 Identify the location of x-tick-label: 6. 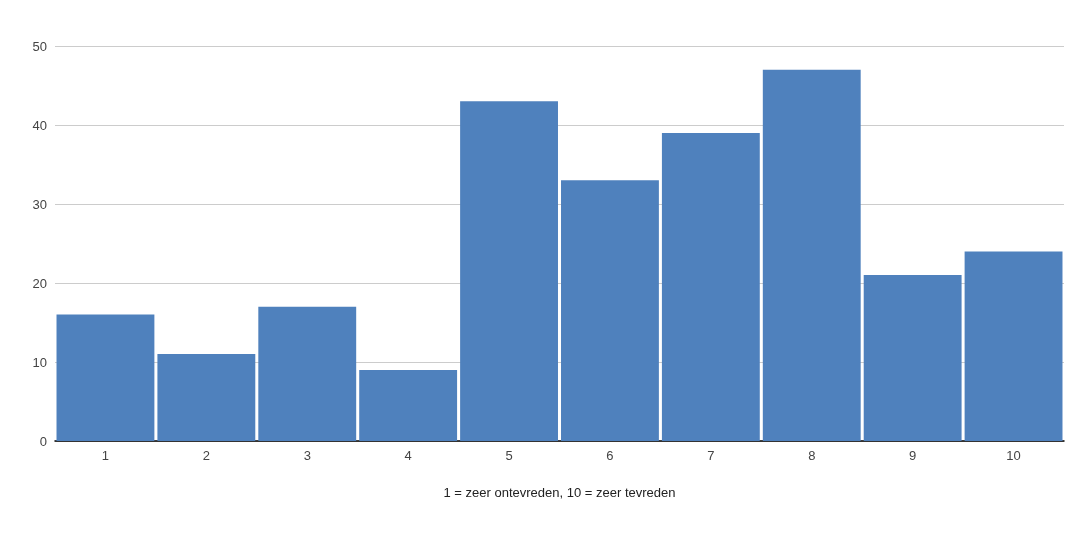
(610, 455).